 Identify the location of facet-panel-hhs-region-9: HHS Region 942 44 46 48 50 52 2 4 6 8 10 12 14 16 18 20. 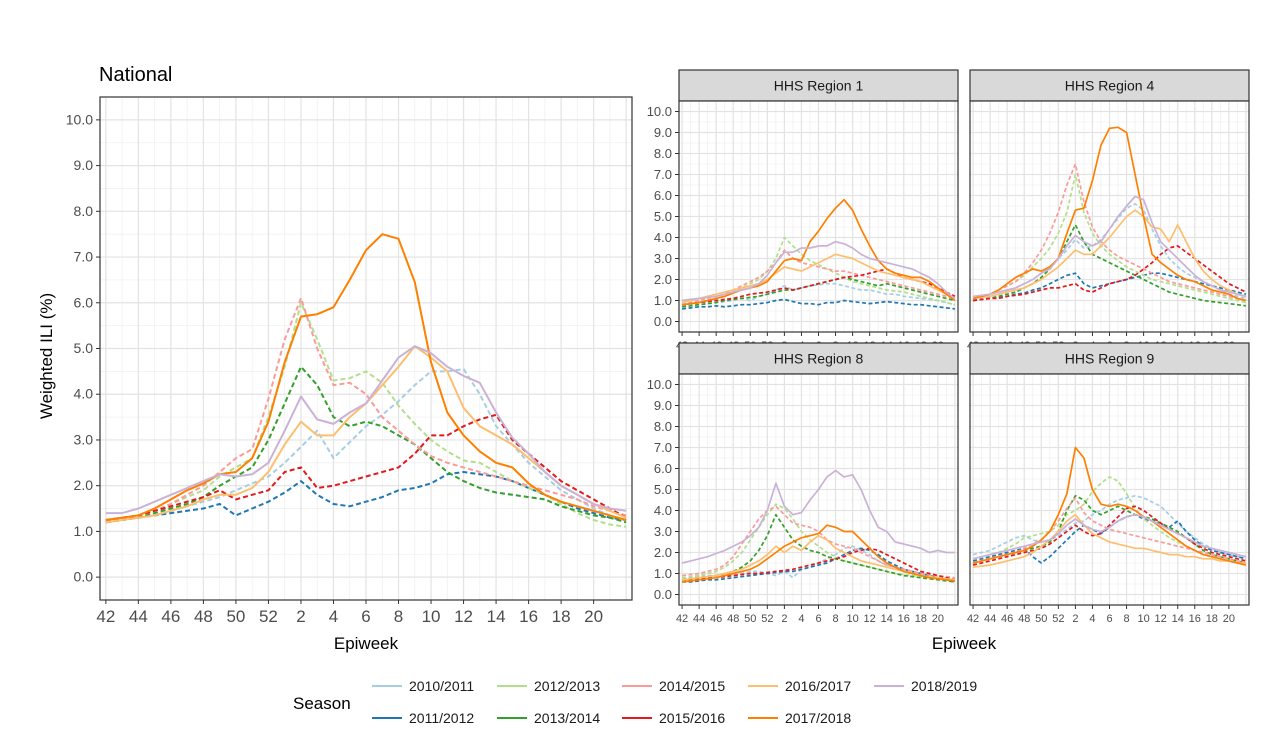
(1108, 483).